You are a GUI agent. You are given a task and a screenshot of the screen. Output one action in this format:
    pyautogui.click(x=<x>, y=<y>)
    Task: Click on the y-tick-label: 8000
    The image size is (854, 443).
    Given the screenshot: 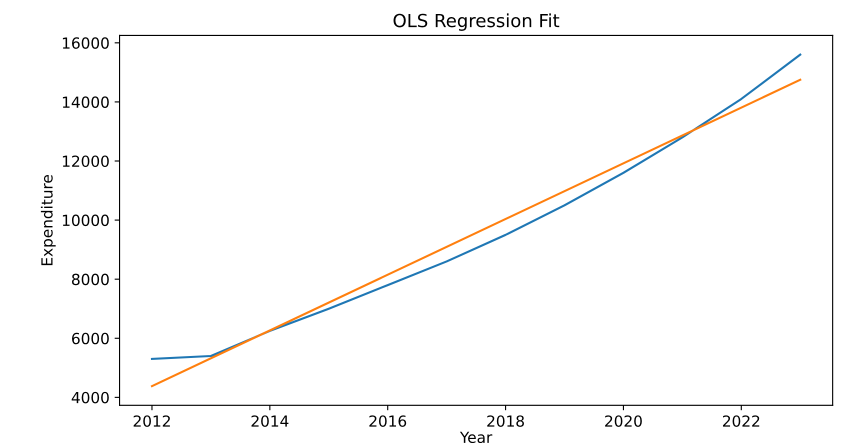 What is the action you would take?
    pyautogui.click(x=90, y=280)
    